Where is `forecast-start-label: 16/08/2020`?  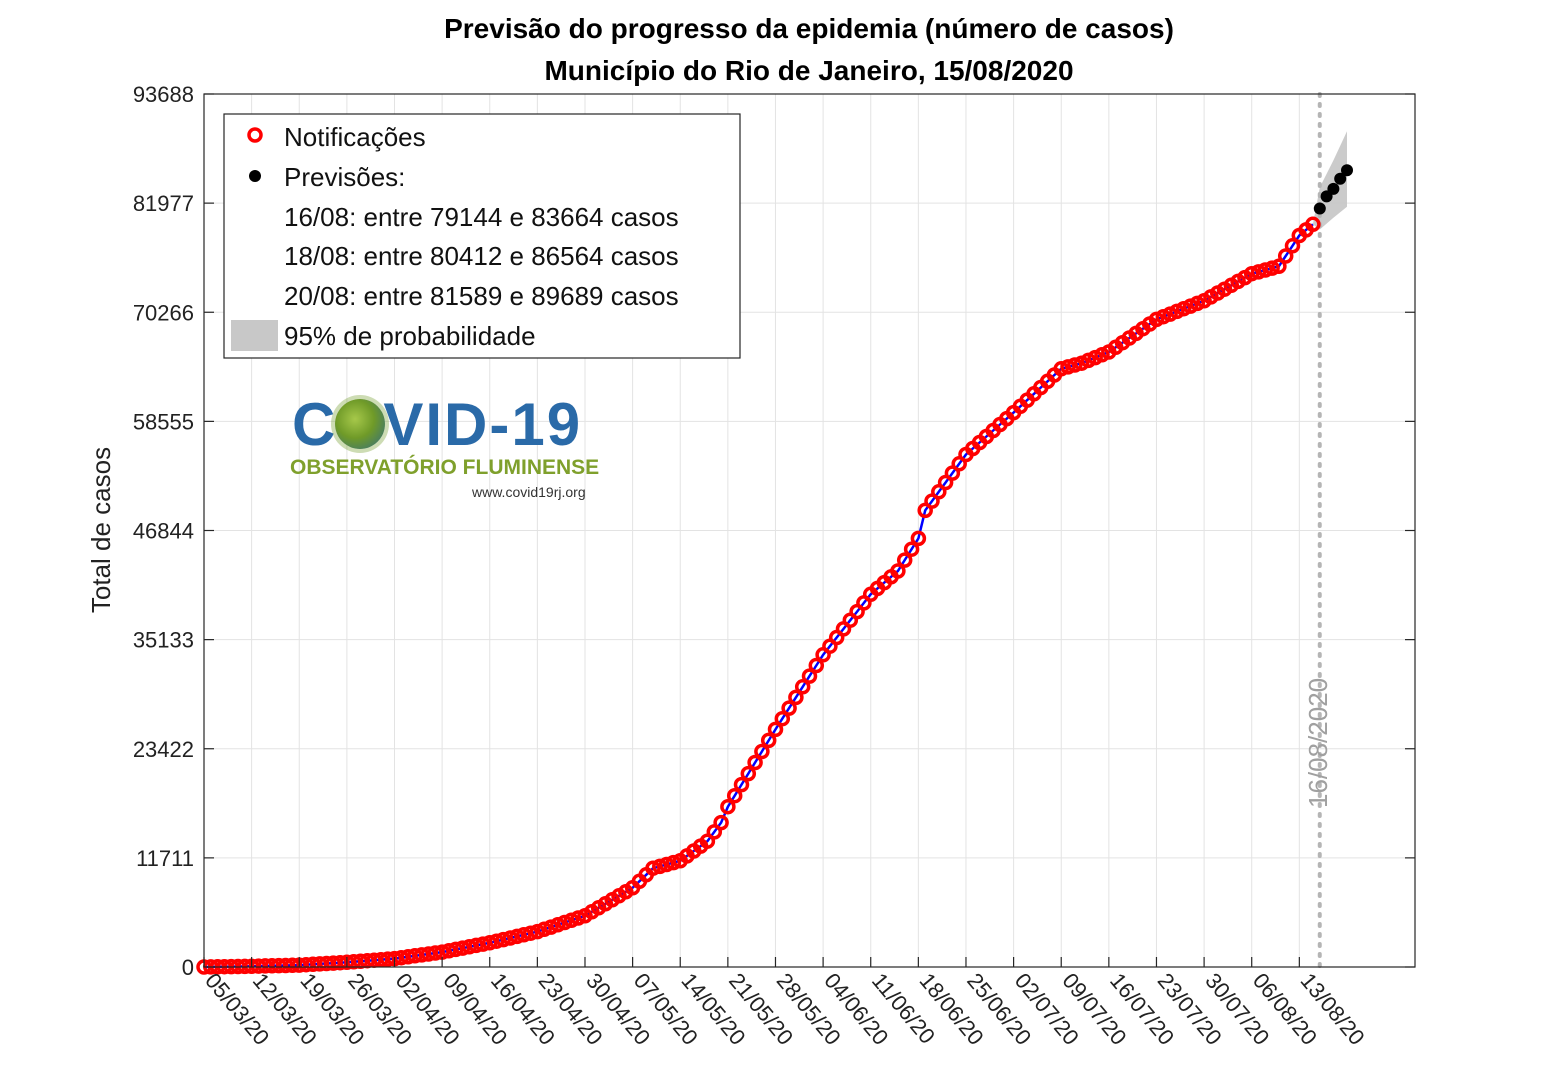
forecast-start-label: 16/08/2020 is located at coordinates (1318, 743).